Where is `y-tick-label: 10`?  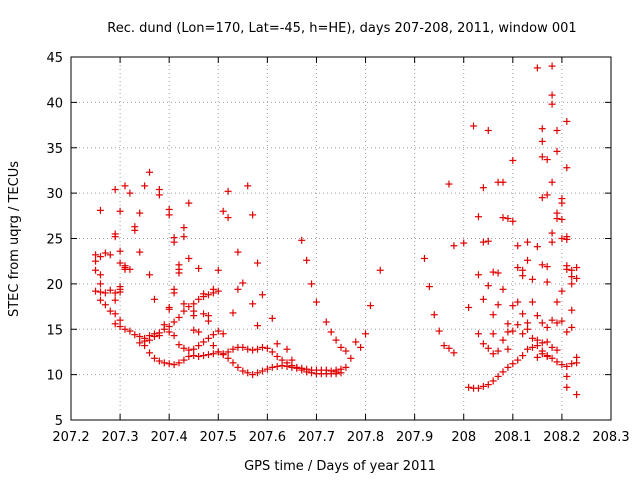
y-tick-label: 10 is located at coordinates (54, 376).